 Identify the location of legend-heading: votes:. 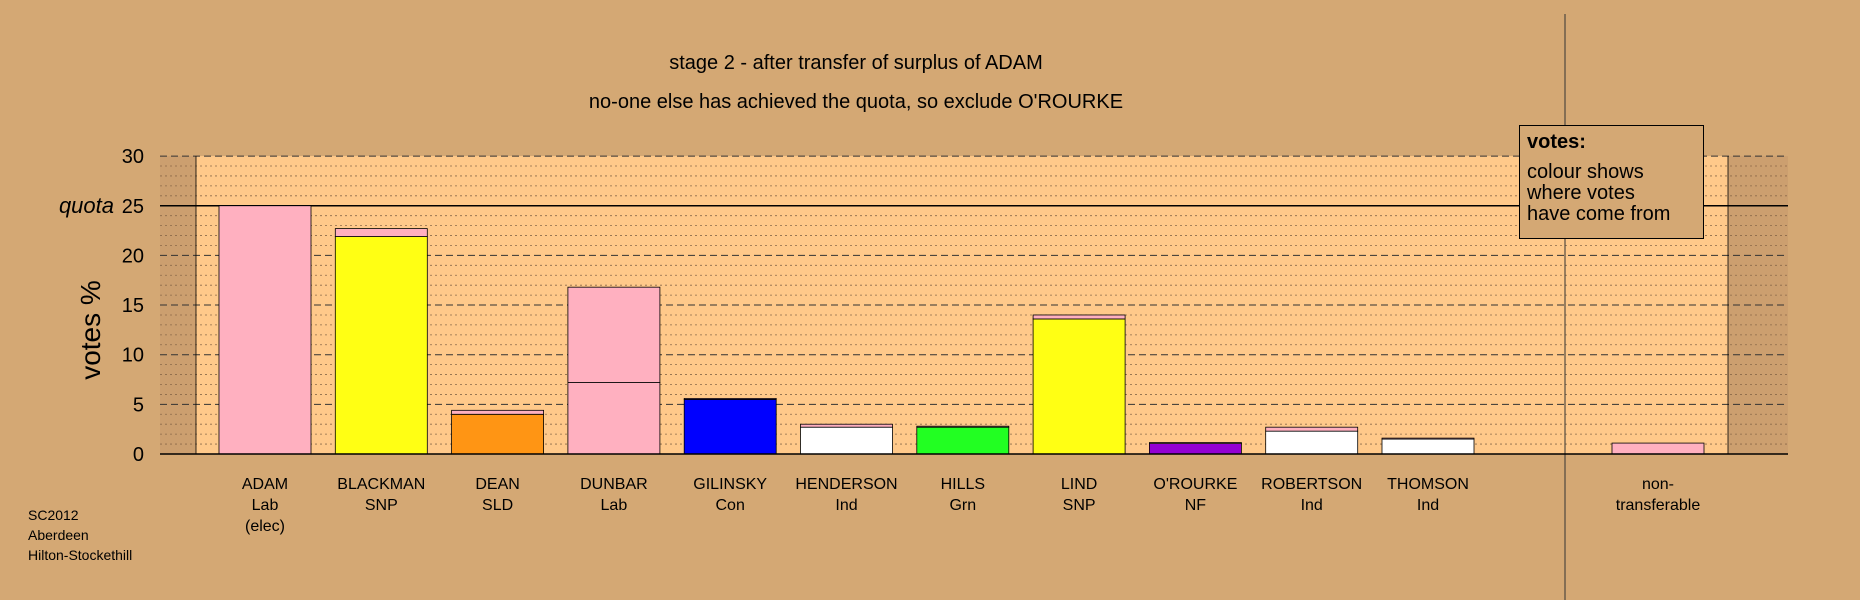
(1556, 142).